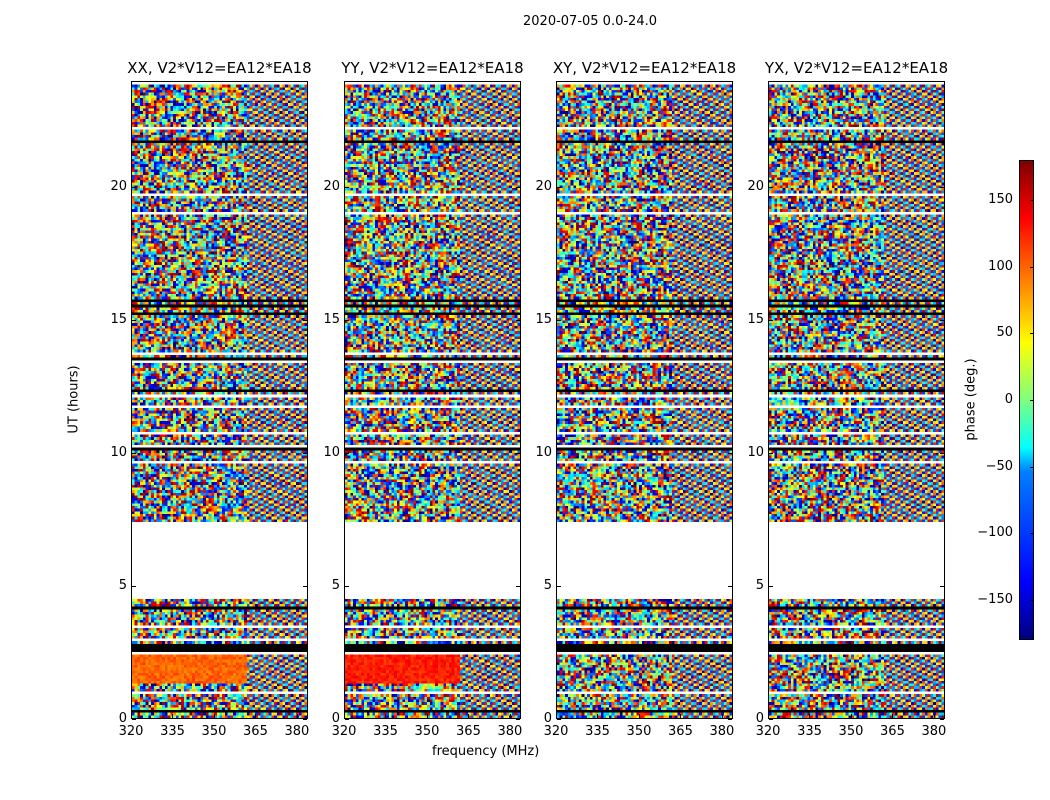 Image resolution: width=1050 pixels, height=800 pixels. What do you see at coordinates (219, 68) in the screenshot?
I see `panel-title: XX, V2*V12=EA12*EA18` at bounding box center [219, 68].